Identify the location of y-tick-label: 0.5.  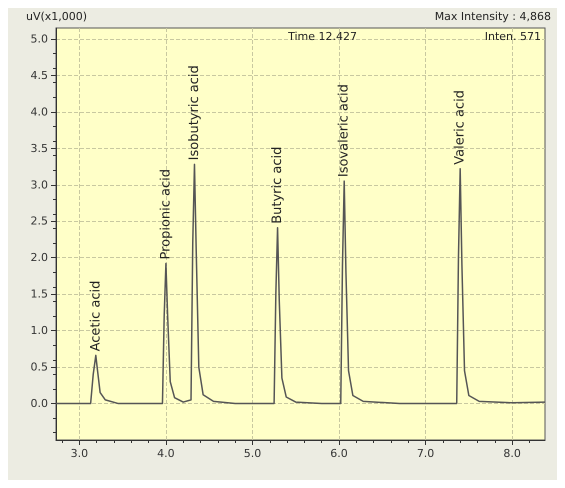
(39, 367).